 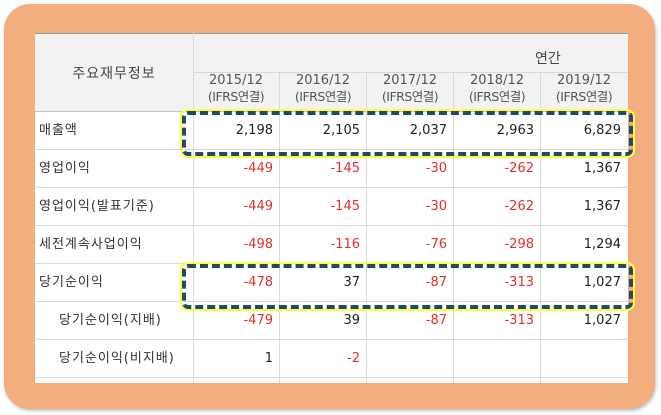 What do you see at coordinates (409, 80) in the screenshot?
I see `column-year: 2017/12` at bounding box center [409, 80].